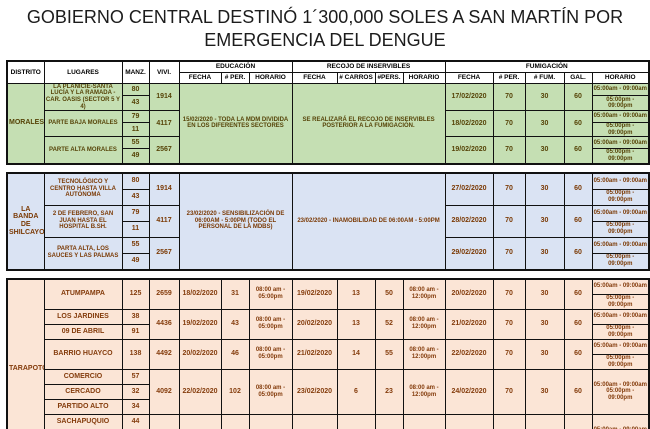  I want to click on cell-fum-fecha: 25/02/2020, so click(469, 421).